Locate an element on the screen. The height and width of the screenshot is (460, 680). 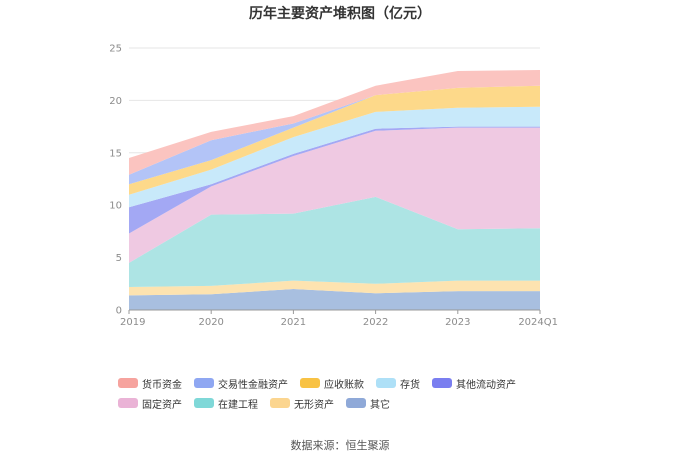
y-tick-label-4: 20 is located at coordinates (115, 101).